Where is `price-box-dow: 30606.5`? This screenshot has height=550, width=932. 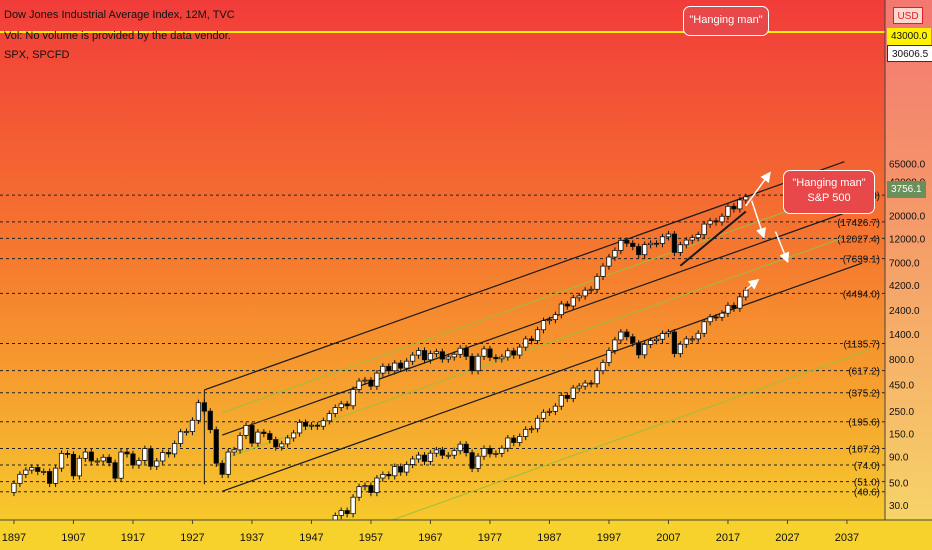
price-box-dow: 30606.5 is located at coordinates (909, 53).